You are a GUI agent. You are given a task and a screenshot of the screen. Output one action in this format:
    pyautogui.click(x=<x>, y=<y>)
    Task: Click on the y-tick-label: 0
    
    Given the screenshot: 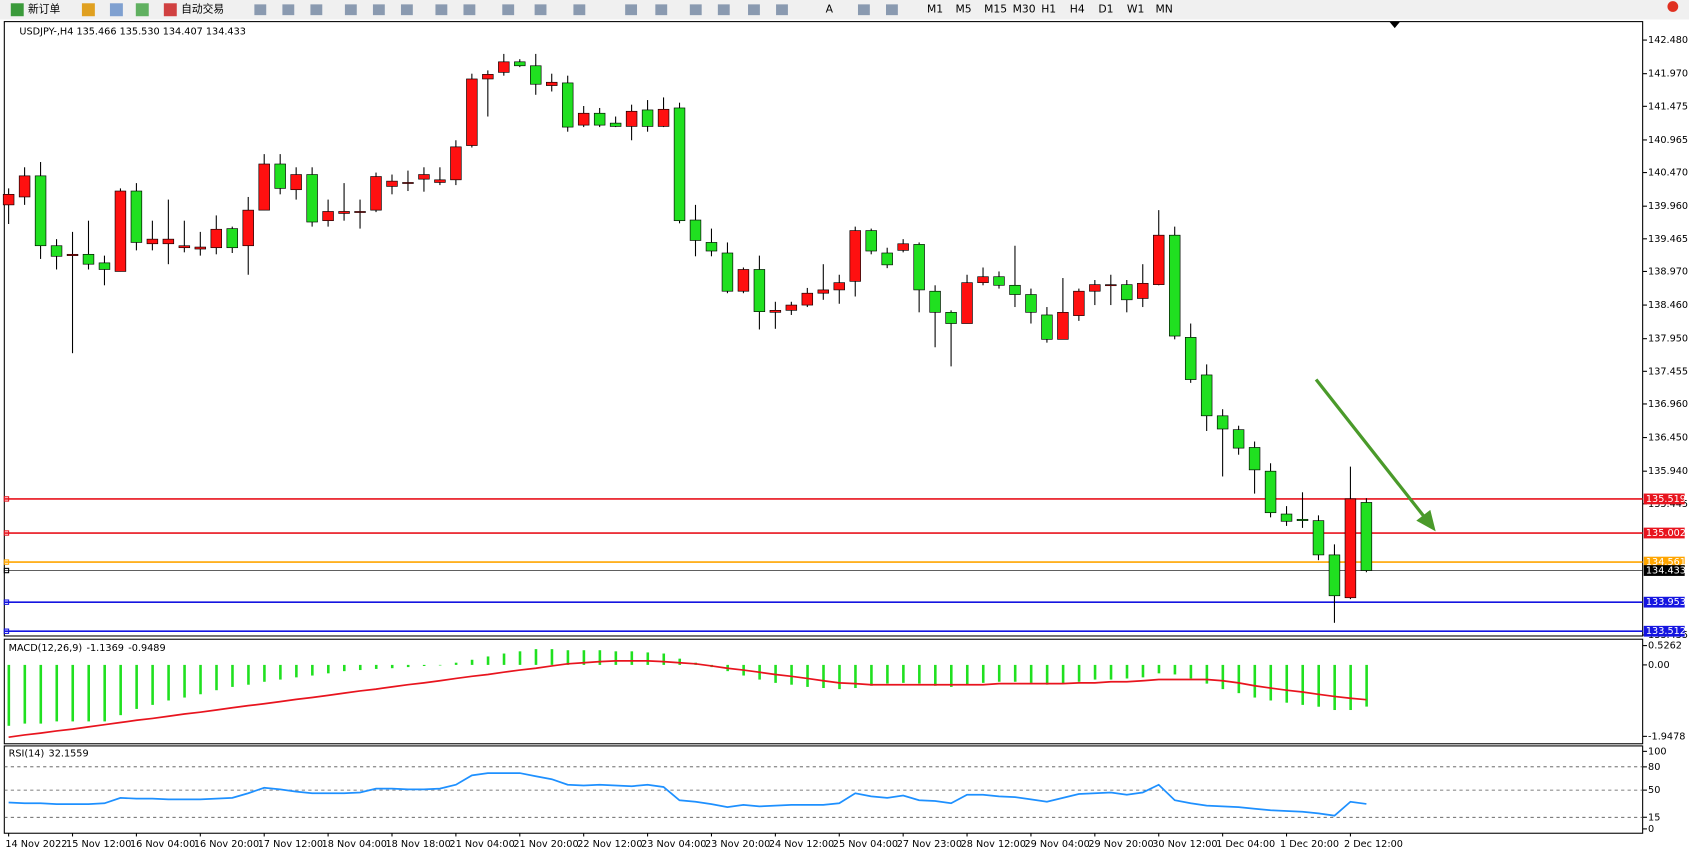 What is the action you would take?
    pyautogui.click(x=1651, y=829)
    